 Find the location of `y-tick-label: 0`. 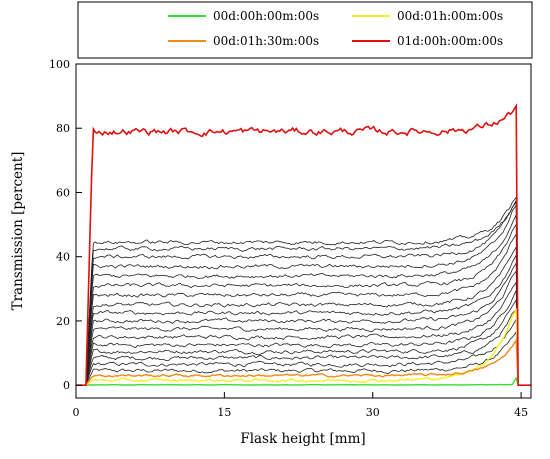

y-tick-label: 0 is located at coordinates (66, 385).